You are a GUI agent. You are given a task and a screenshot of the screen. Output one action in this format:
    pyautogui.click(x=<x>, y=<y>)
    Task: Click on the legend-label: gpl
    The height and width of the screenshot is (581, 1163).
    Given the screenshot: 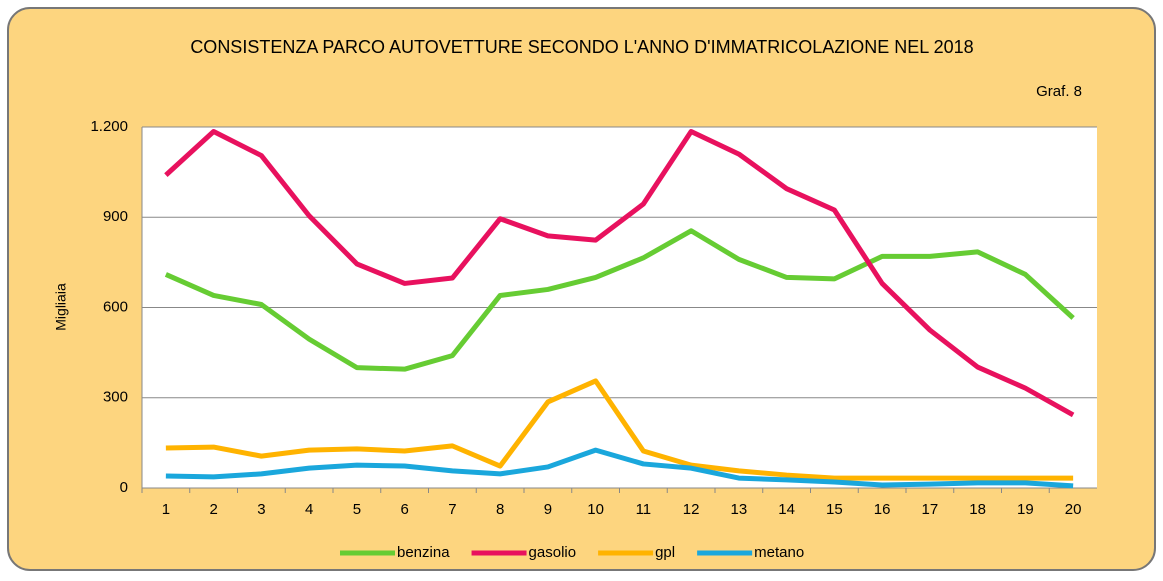 What is the action you would take?
    pyautogui.click(x=665, y=552)
    